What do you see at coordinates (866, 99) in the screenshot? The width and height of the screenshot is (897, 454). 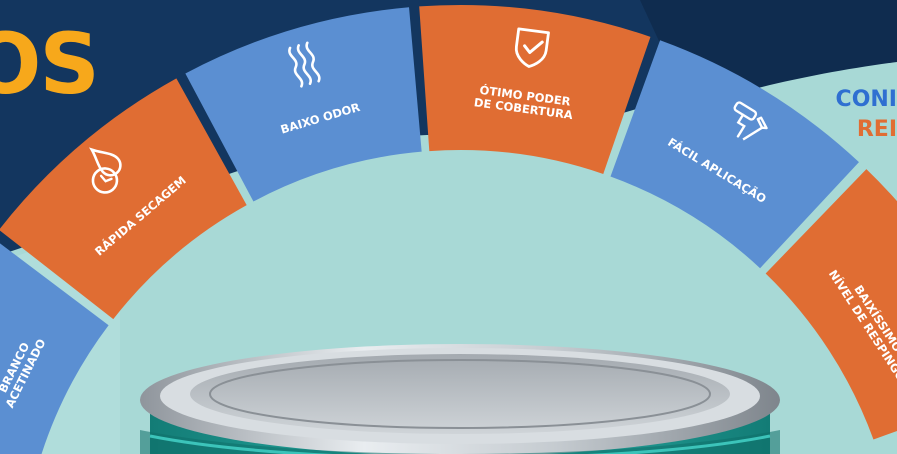 I see `headline-line1: CONI` at bounding box center [866, 99].